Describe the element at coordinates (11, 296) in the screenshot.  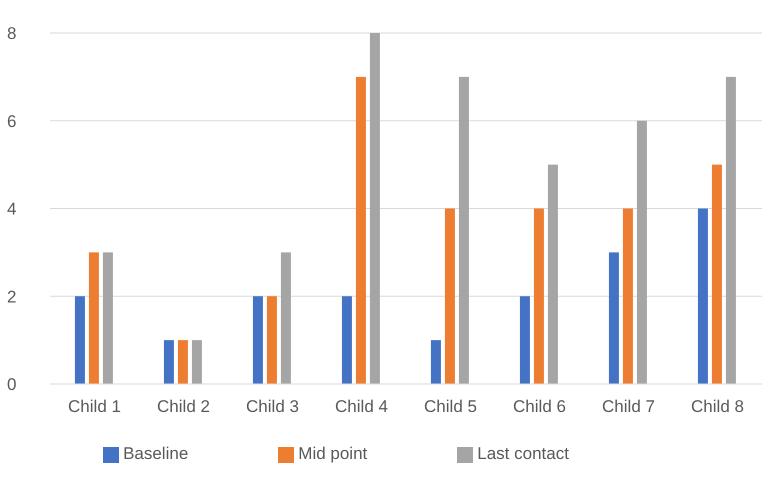
I see `y-tick-label: 2` at that location.